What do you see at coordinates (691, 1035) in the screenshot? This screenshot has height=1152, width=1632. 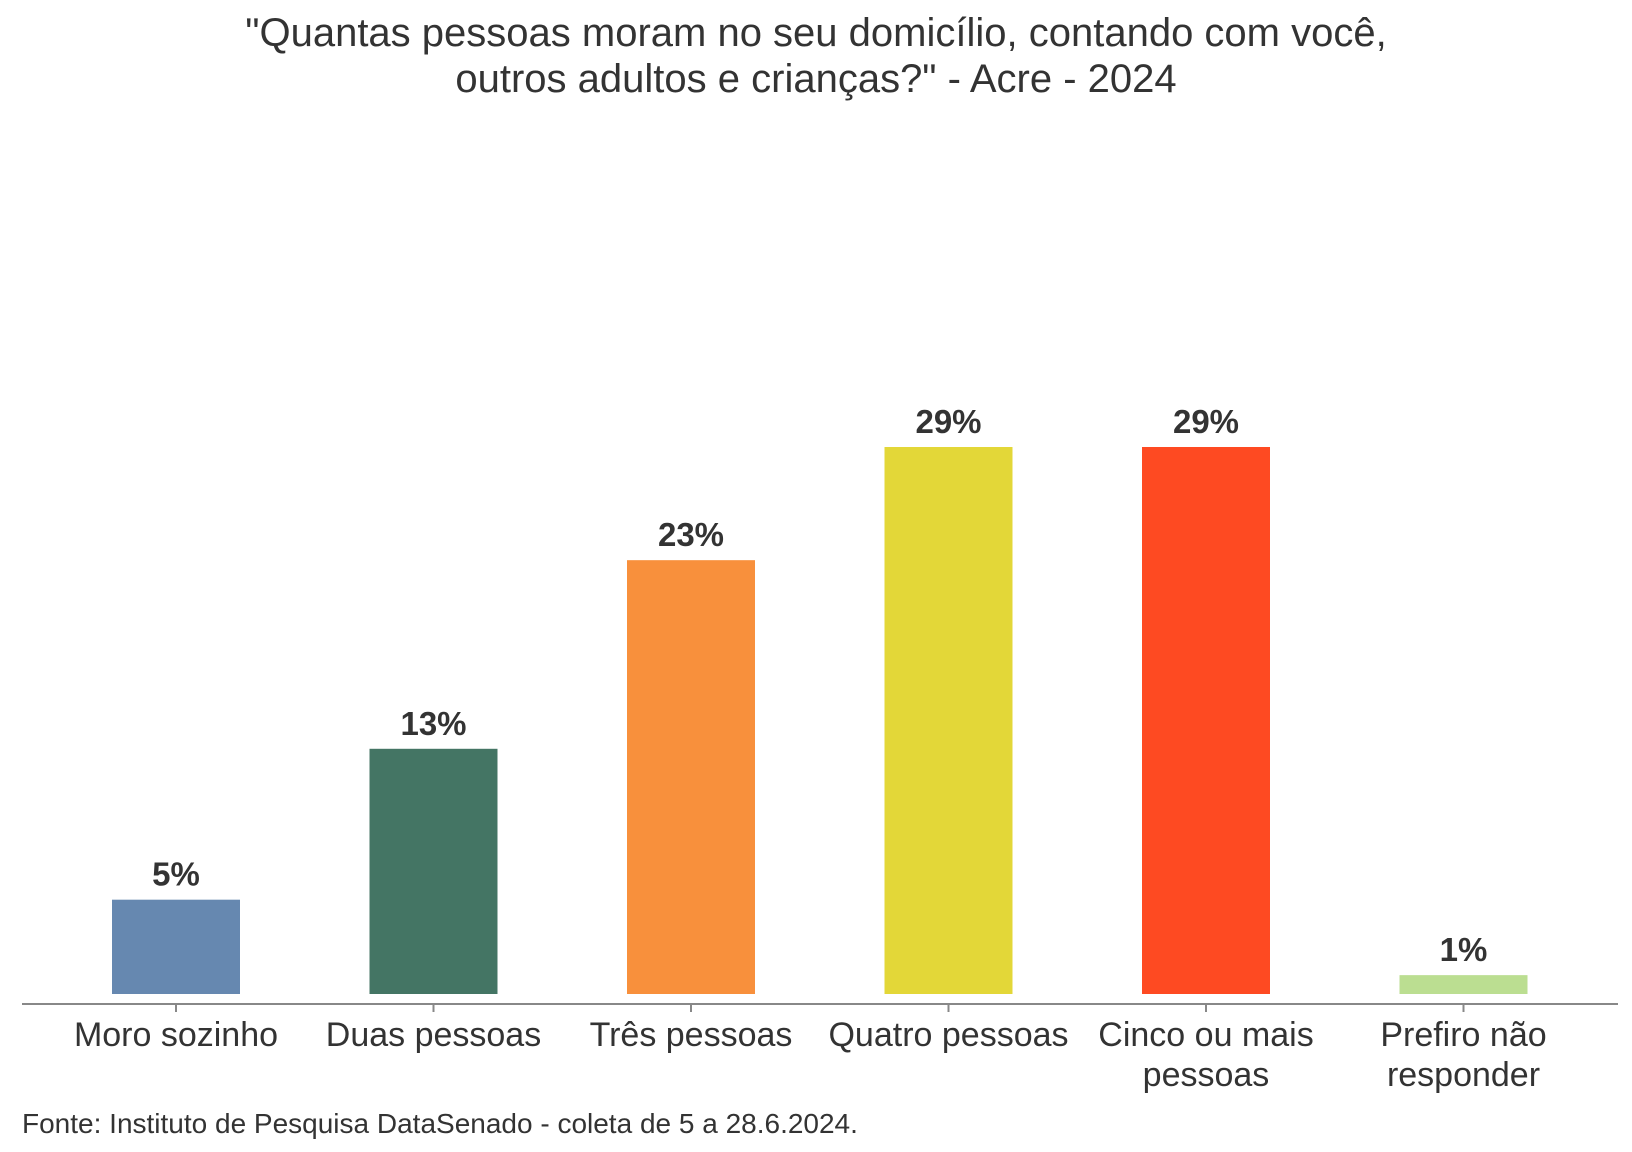 I see `x-tick-label: Três pessoas` at bounding box center [691, 1035].